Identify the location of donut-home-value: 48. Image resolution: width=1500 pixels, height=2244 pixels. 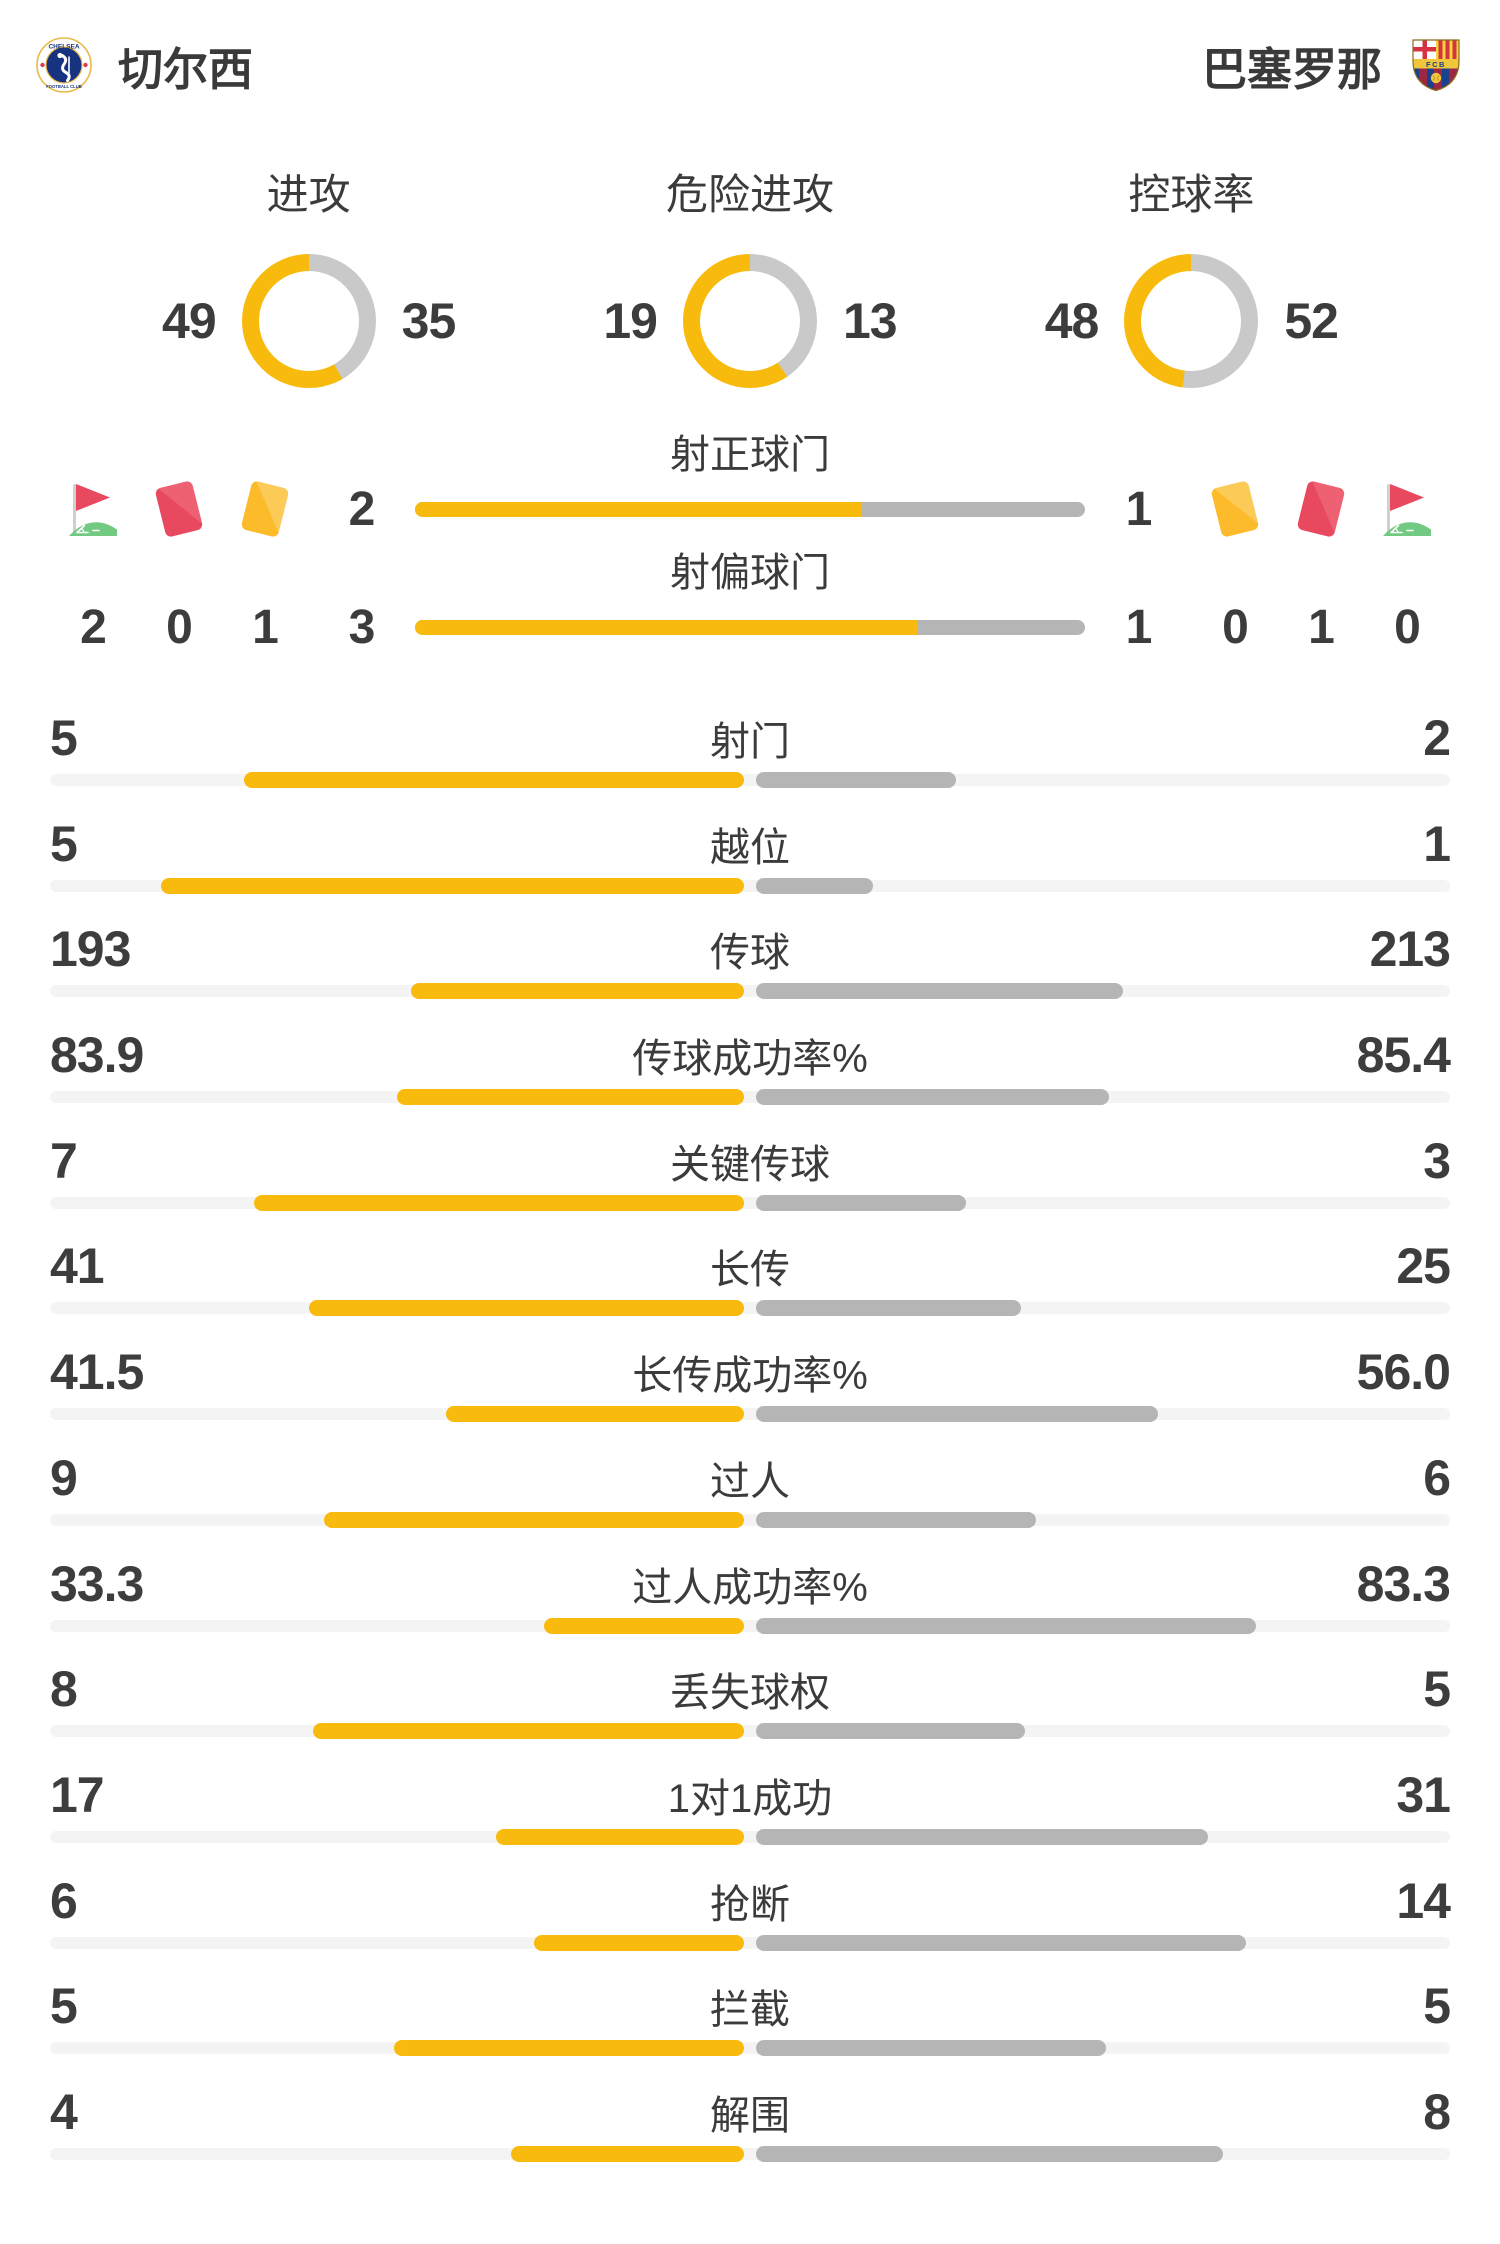
(1072, 321).